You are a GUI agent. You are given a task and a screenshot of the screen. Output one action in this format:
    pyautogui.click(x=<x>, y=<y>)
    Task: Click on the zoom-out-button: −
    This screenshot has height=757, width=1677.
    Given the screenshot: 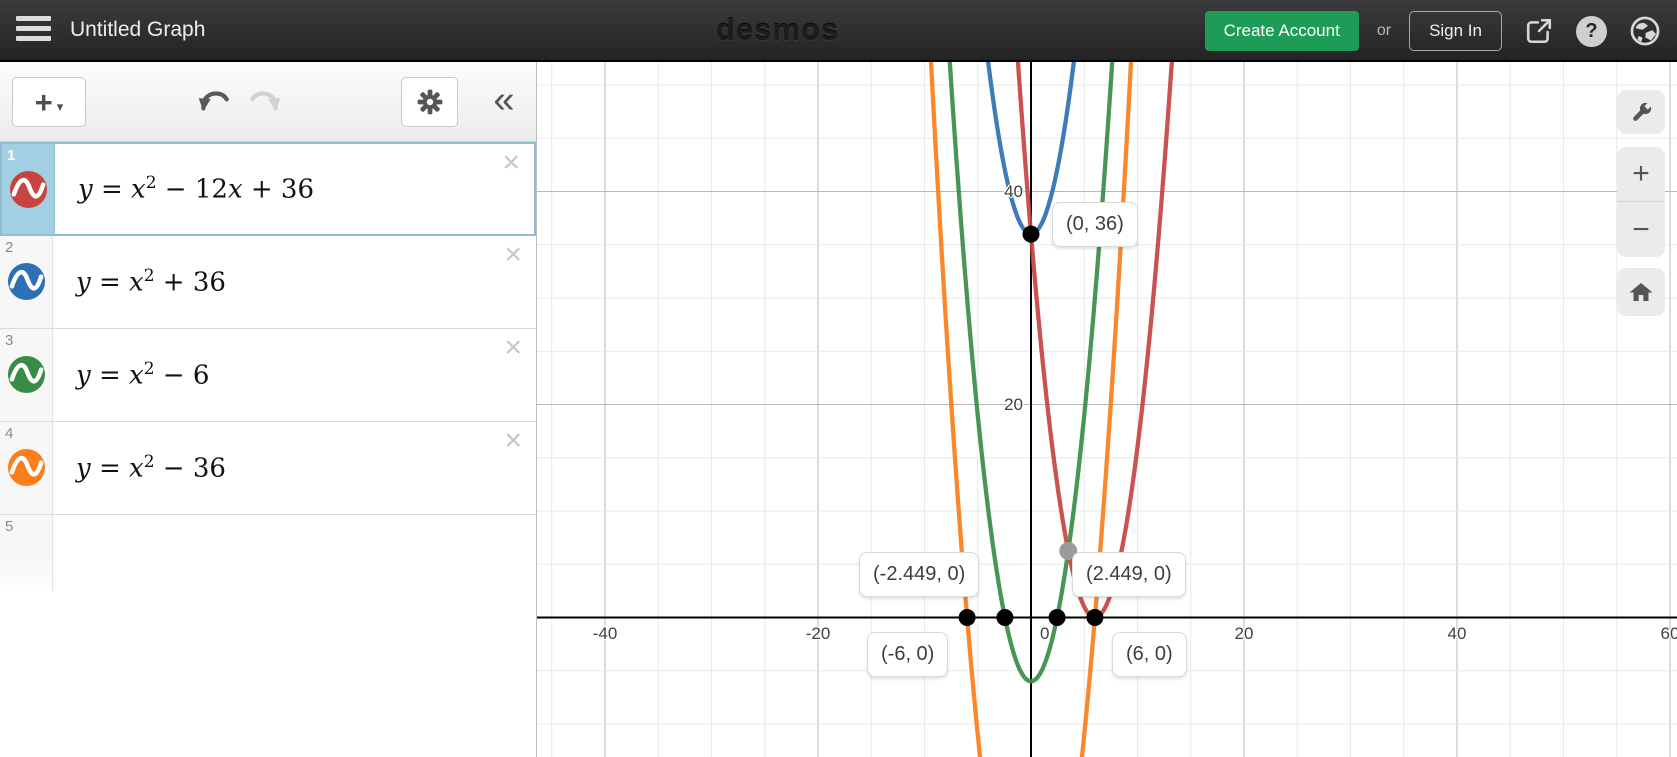 What is the action you would take?
    pyautogui.click(x=1641, y=229)
    